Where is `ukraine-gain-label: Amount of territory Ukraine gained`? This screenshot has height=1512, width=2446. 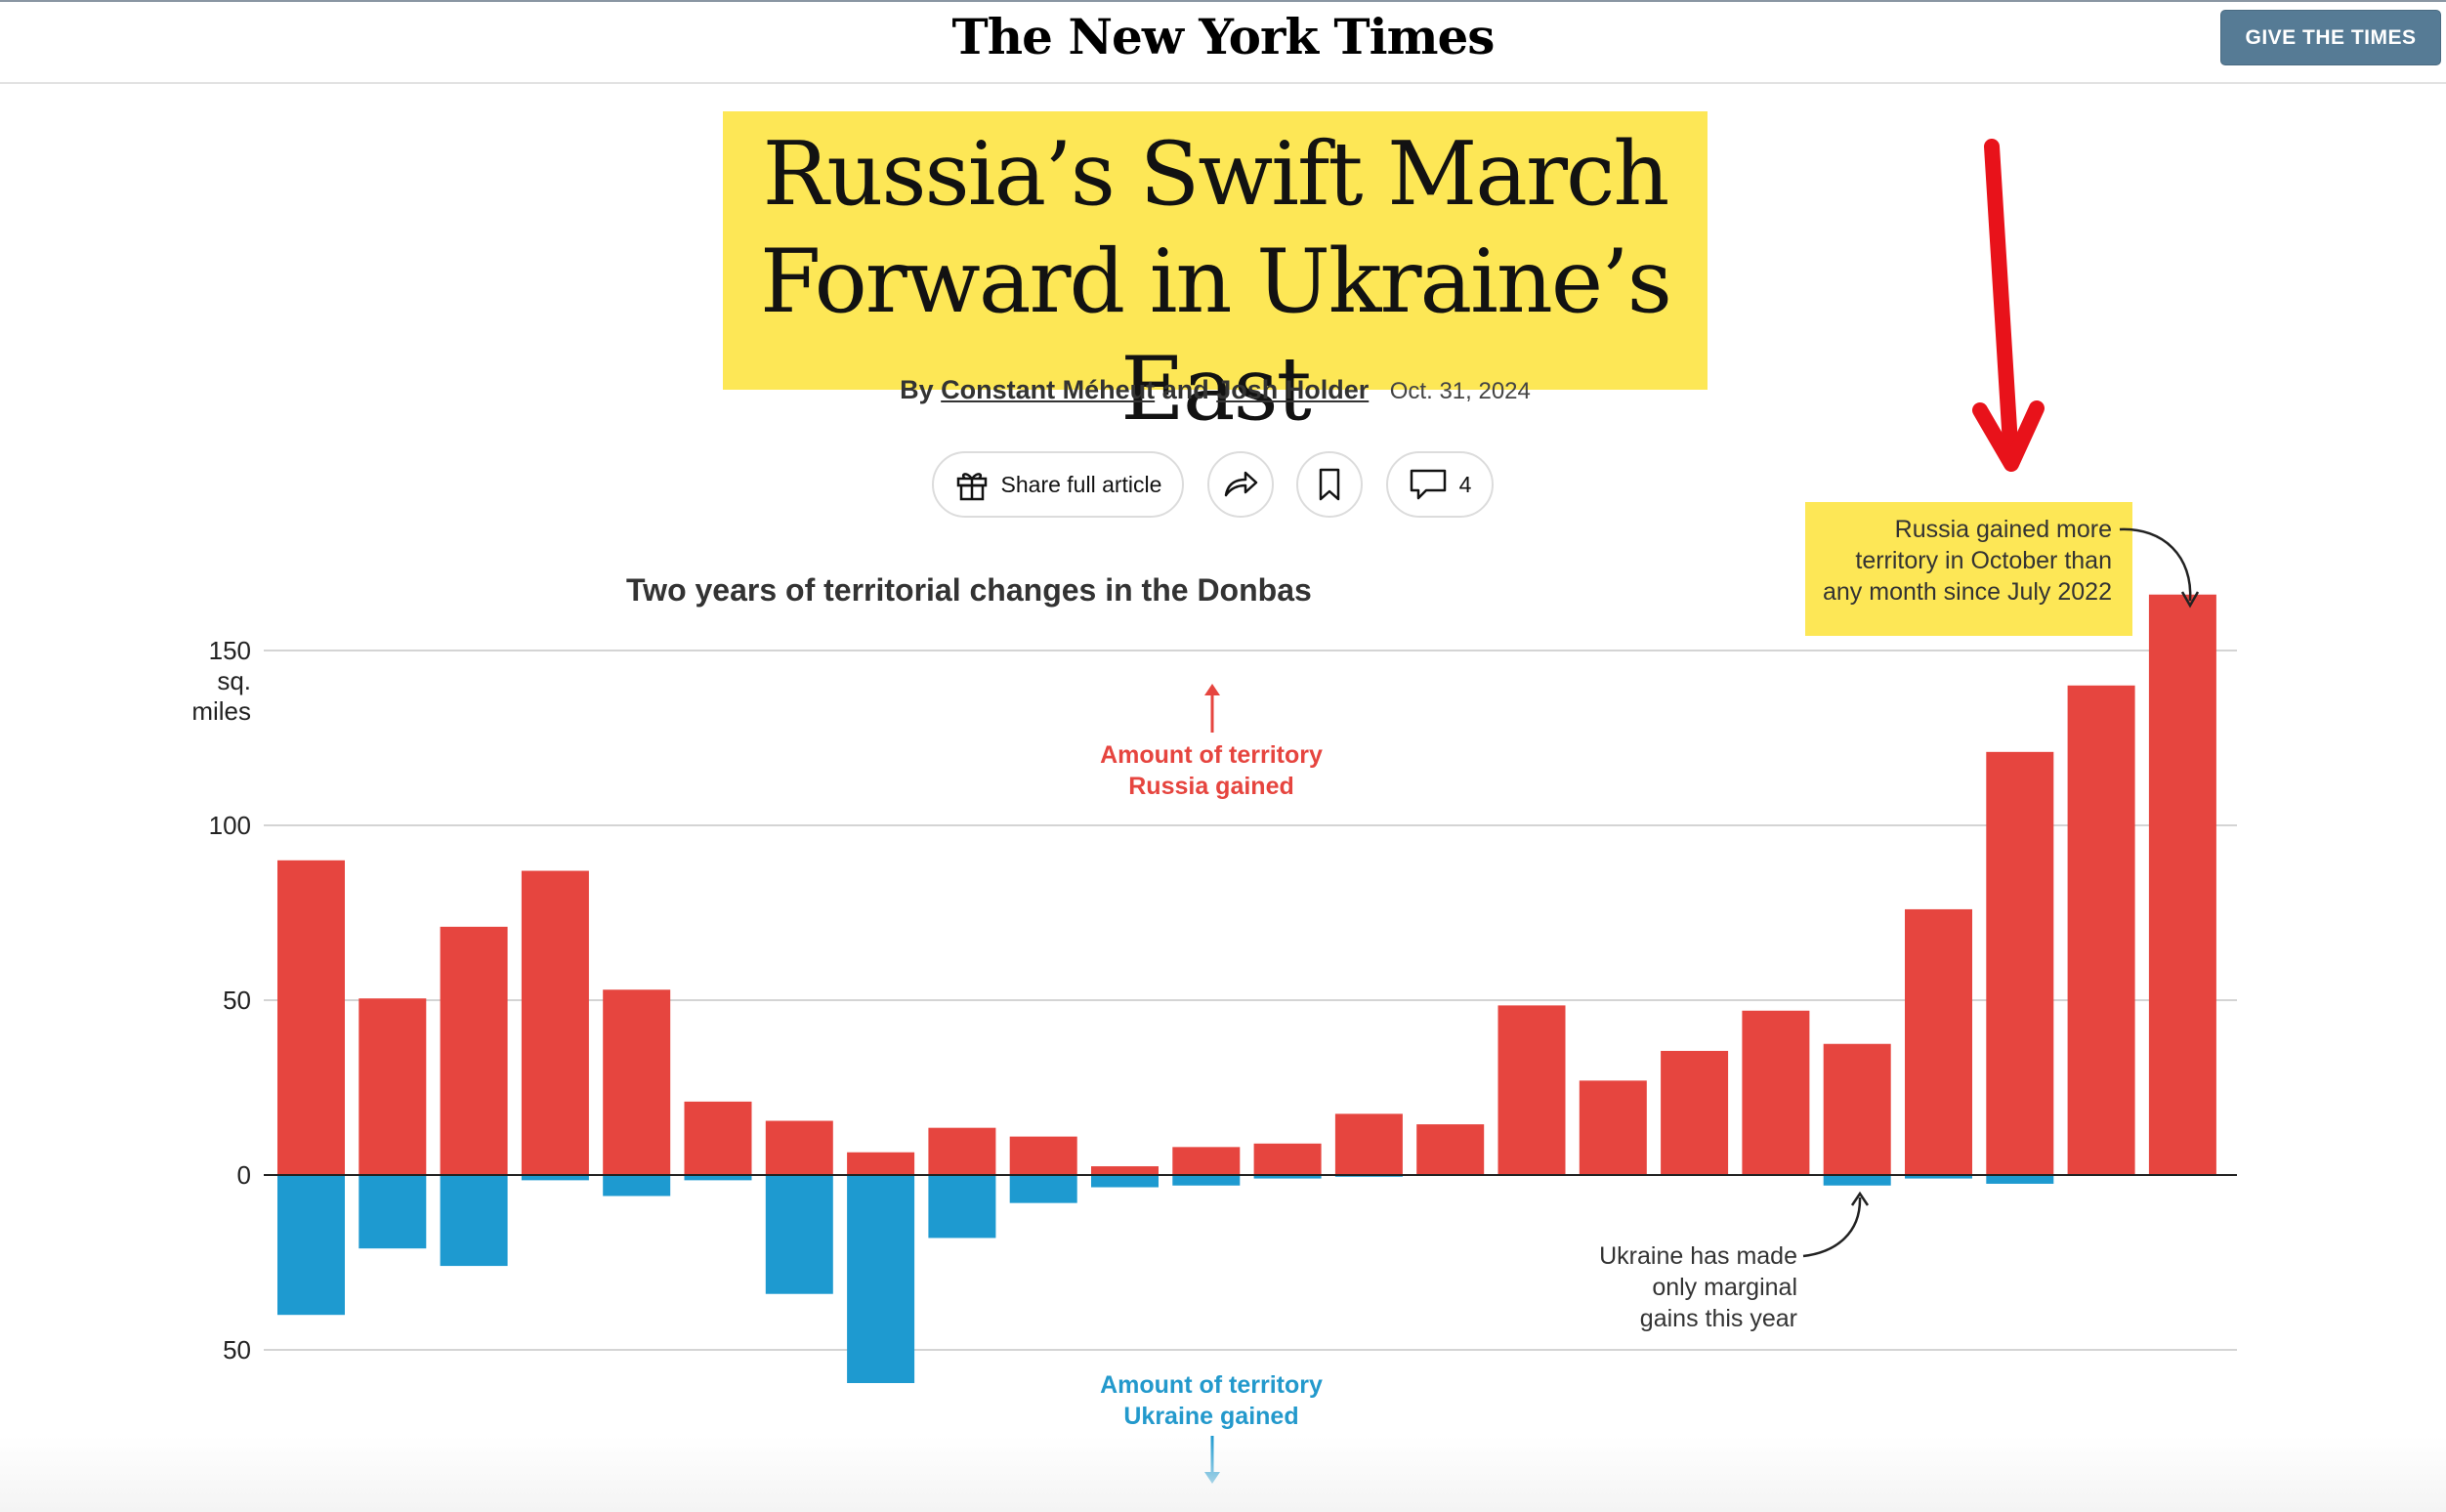 ukraine-gain-label: Amount of territory Ukraine gained is located at coordinates (1211, 1400).